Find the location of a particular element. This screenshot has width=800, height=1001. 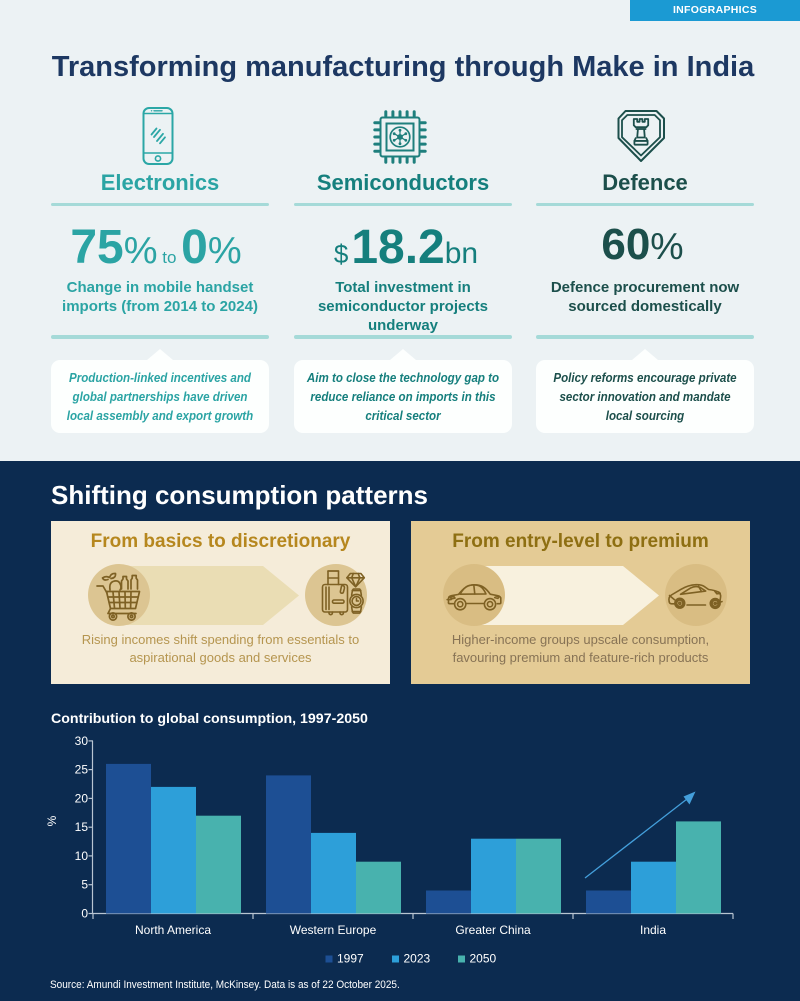

svg-text: Western Europe is located at coordinates (333, 930).